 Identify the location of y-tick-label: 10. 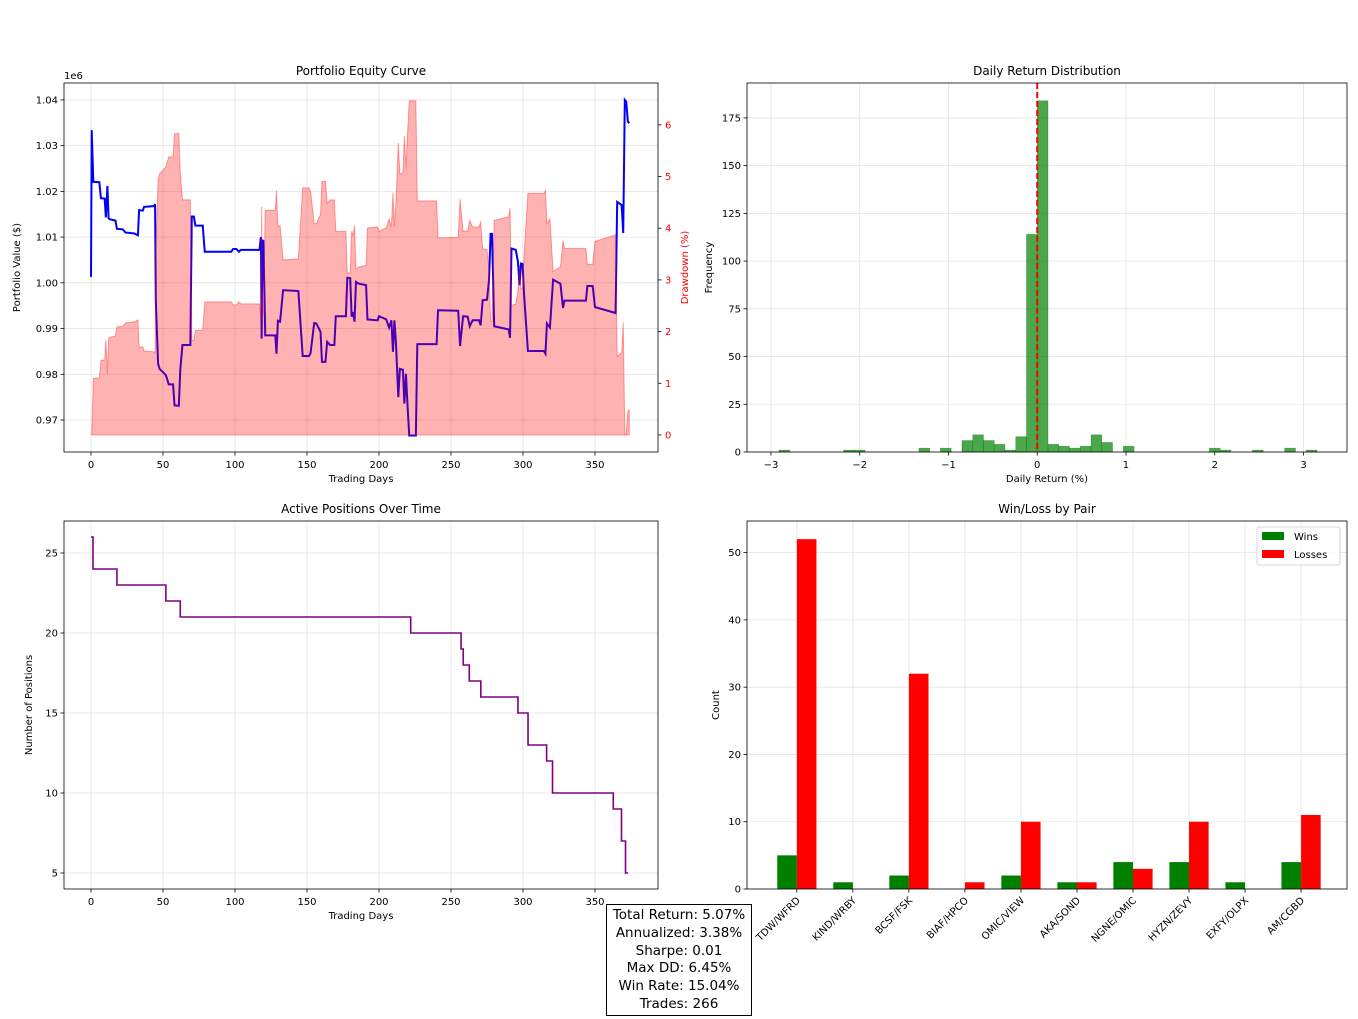
(734, 822).